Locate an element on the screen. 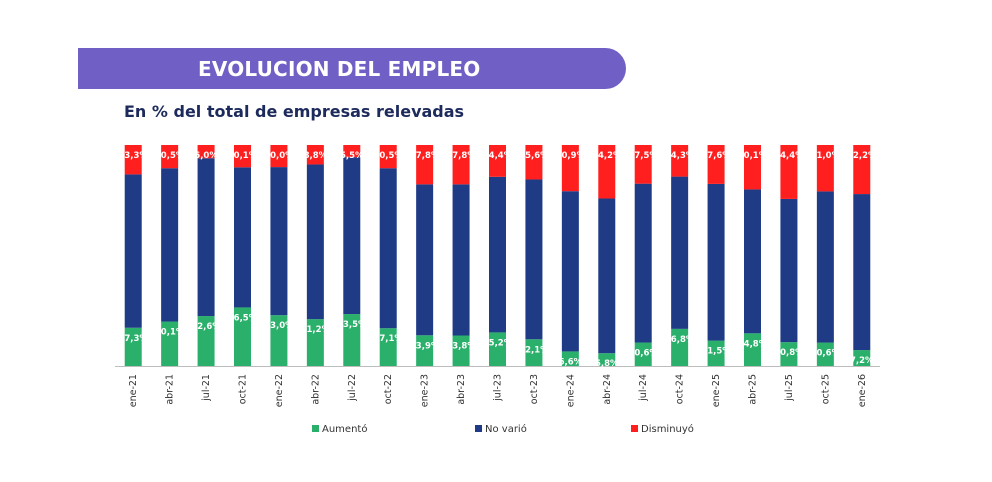 The width and height of the screenshot is (992, 482). x-tick-label: oct-25 is located at coordinates (825, 389).